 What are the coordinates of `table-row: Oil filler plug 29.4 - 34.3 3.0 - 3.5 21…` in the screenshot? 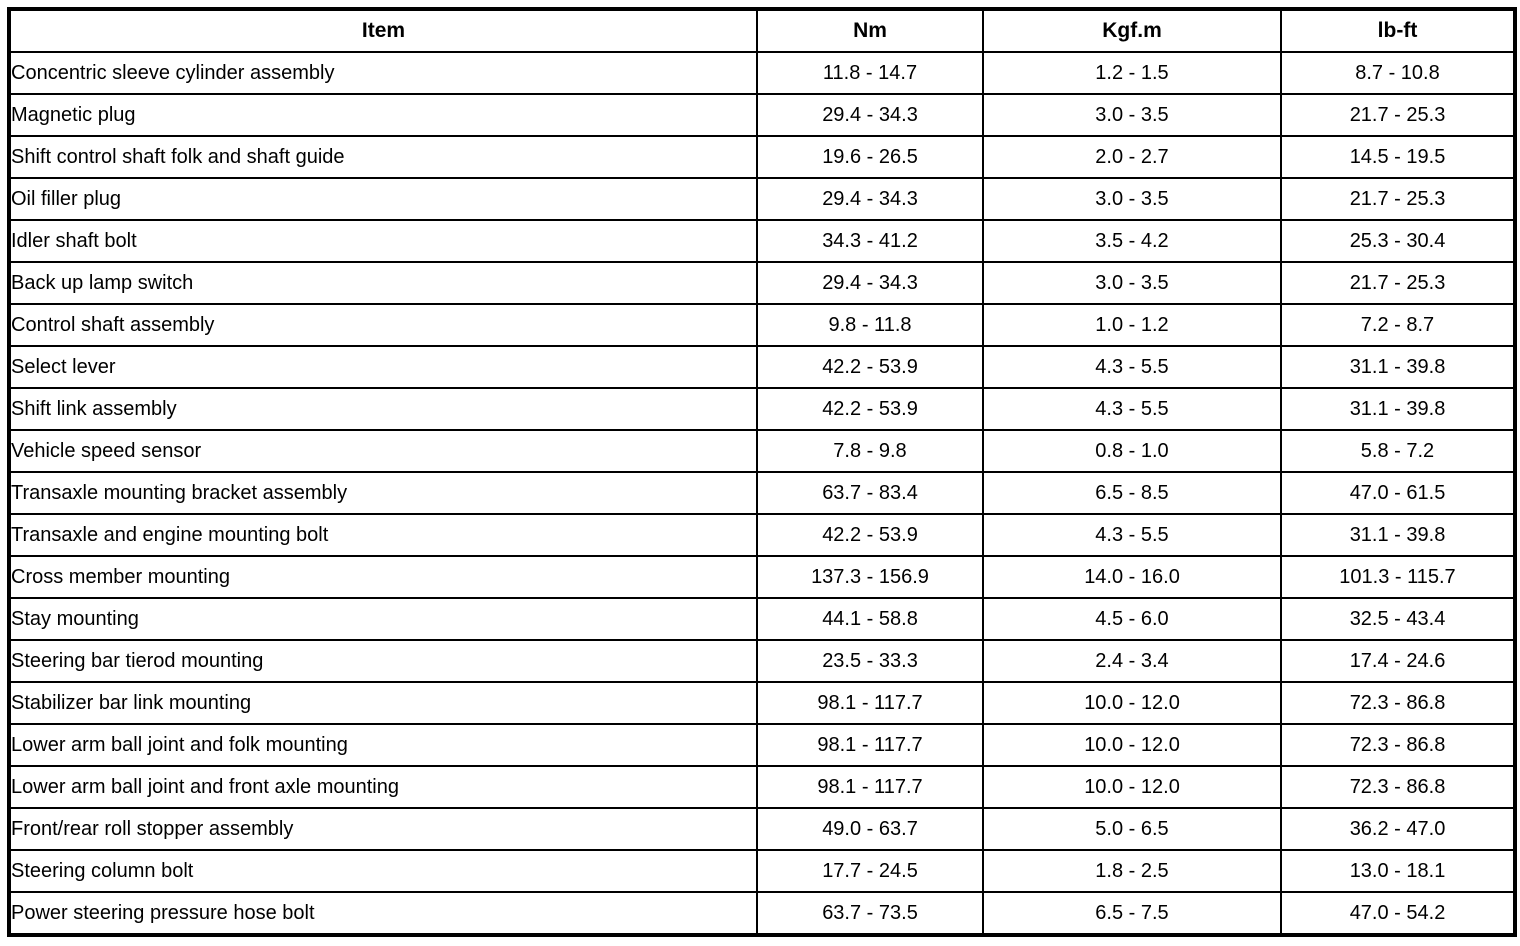 It's located at (762, 199).